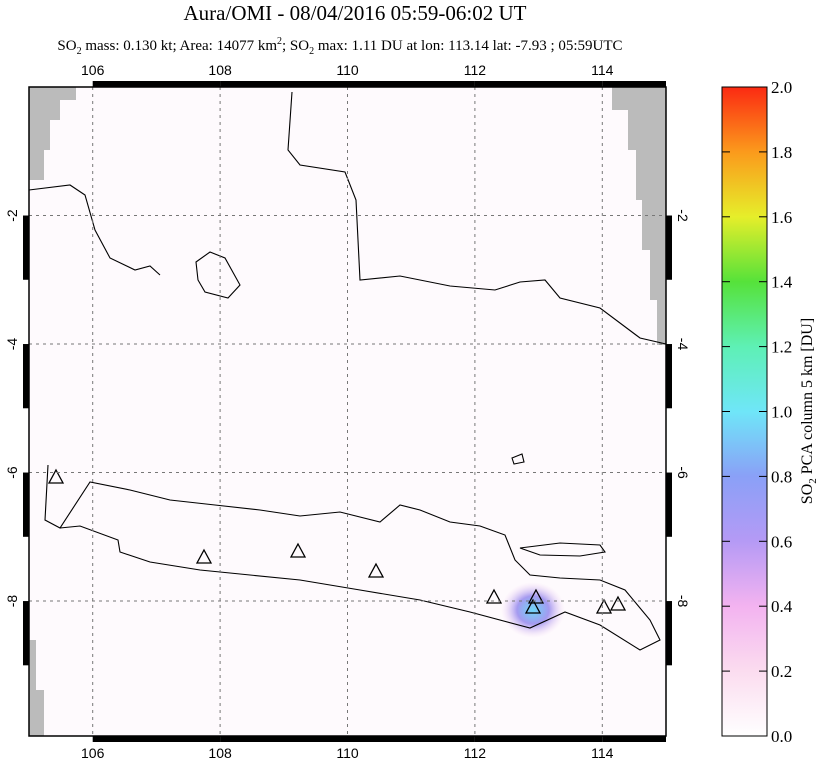  What do you see at coordinates (781, 671) in the screenshot?
I see `colorbar-tick-label: 0.2` at bounding box center [781, 671].